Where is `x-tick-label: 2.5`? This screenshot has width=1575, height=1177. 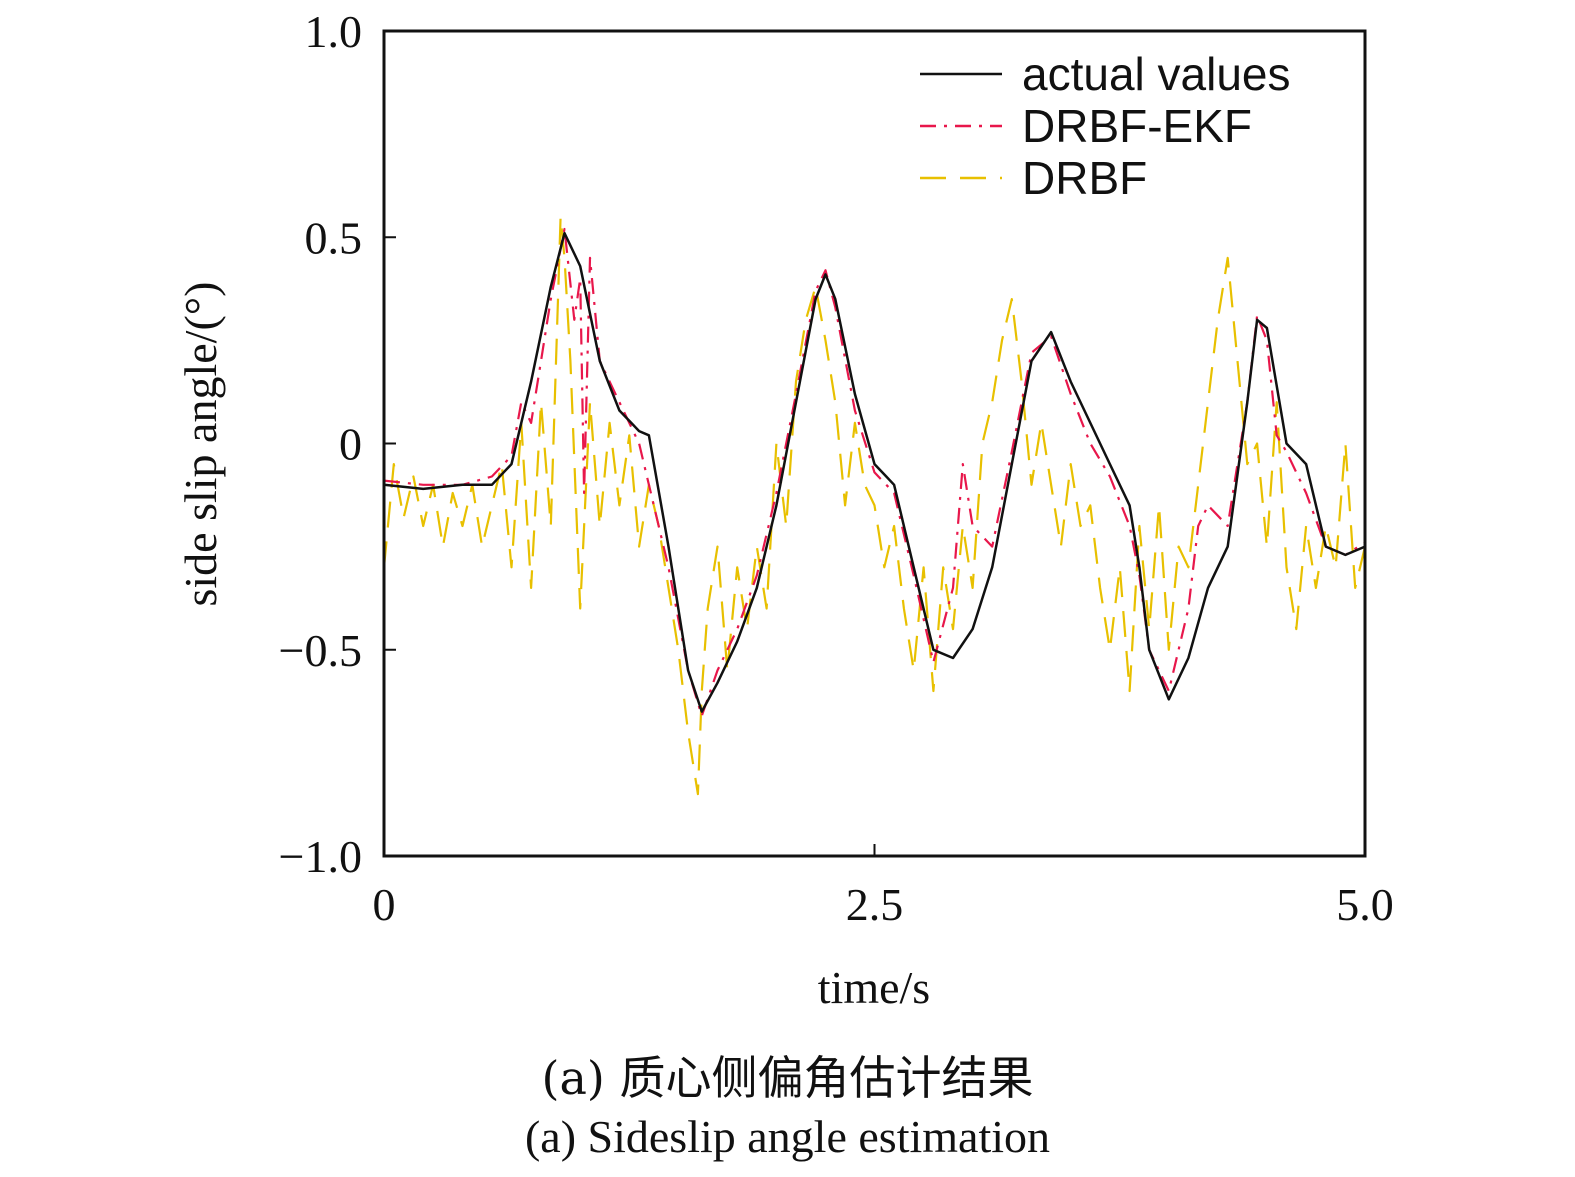 x-tick-label: 2.5 is located at coordinates (875, 904).